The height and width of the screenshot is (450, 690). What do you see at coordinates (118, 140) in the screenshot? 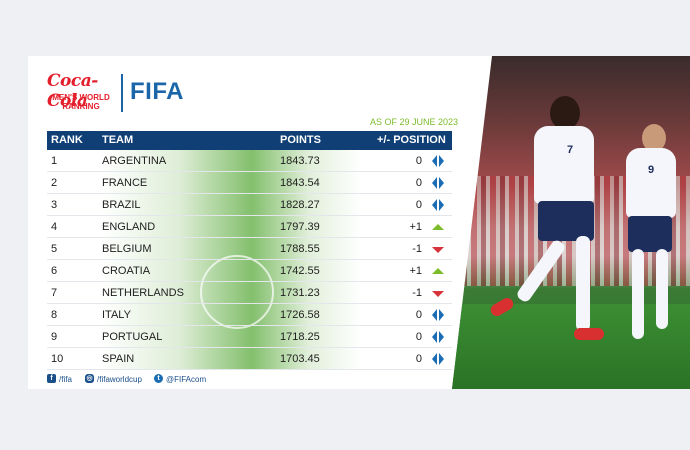
I see `column-team: TEAM` at bounding box center [118, 140].